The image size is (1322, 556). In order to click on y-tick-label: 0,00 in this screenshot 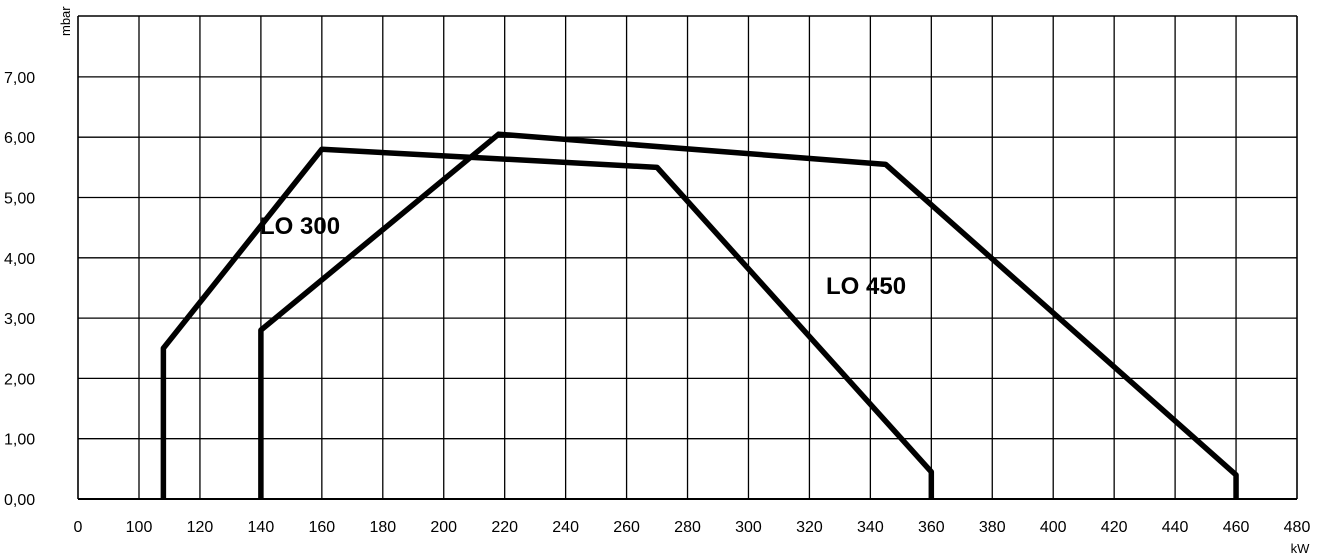, I will do `click(19, 500)`.